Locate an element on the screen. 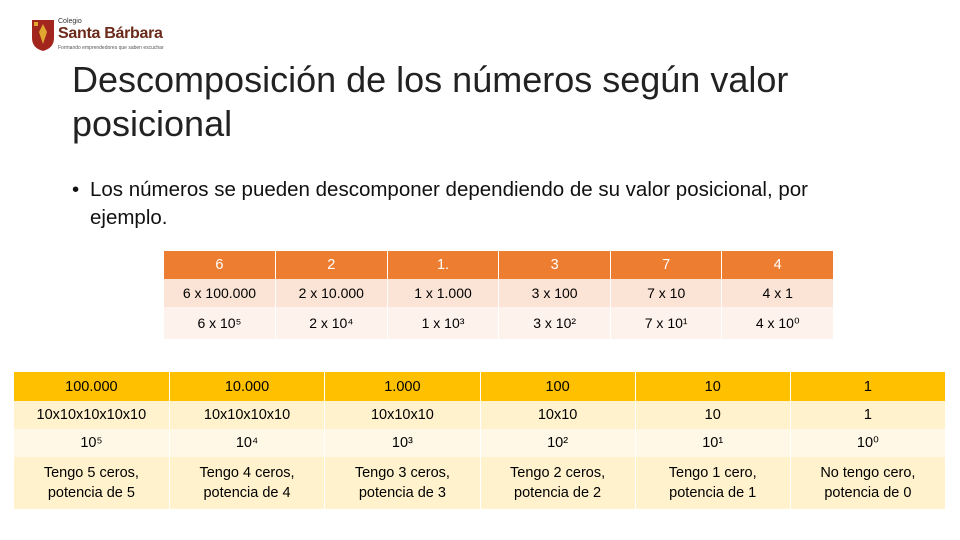  table-header-row: 100.000 10.000 1.000 100 10 1 is located at coordinates (480, 386).